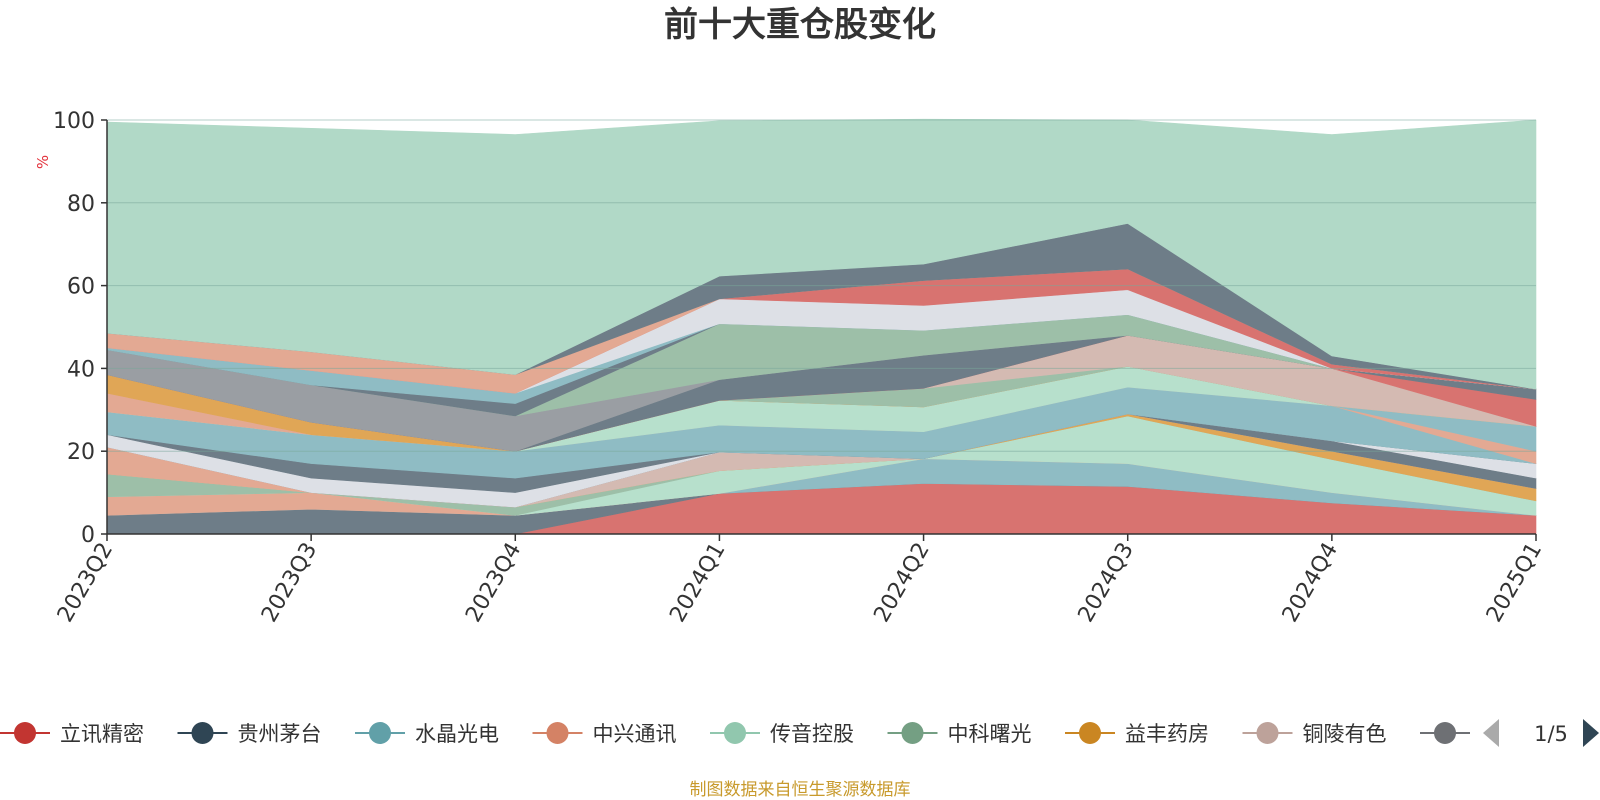 The image size is (1600, 800). Describe the element at coordinates (697, 583) in the screenshot. I see `x-tick-label: 2024Q1` at that location.